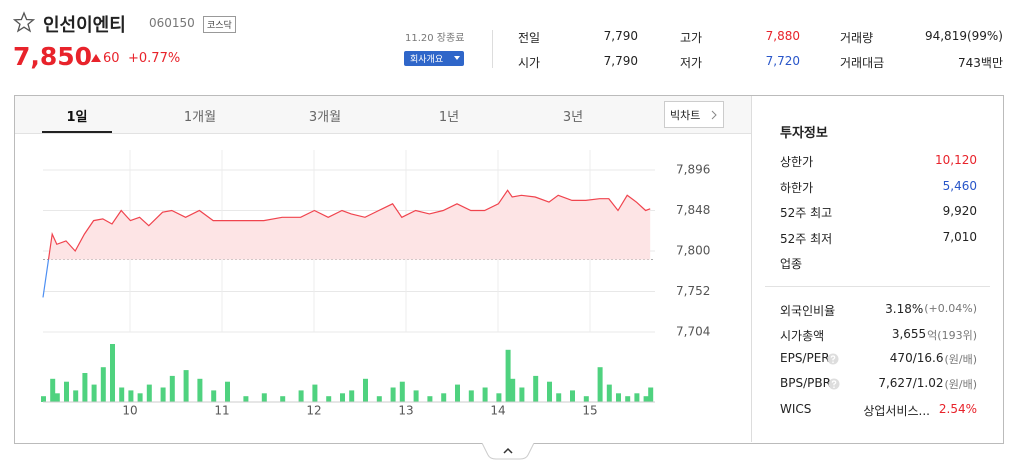 The image size is (1036, 463). What do you see at coordinates (904, 309) in the screenshot?
I see `info-value: 3.18%` at bounding box center [904, 309].